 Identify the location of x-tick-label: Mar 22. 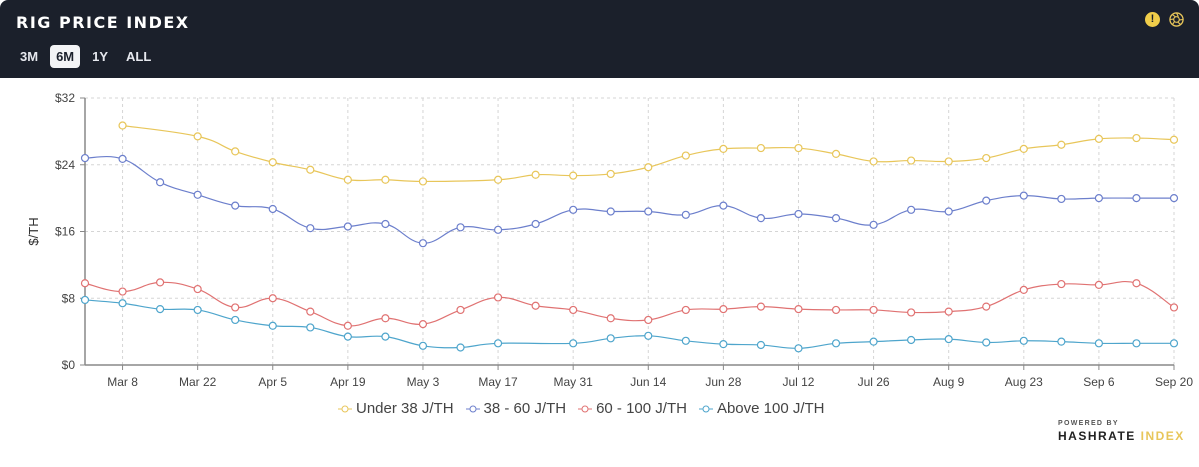
(198, 382).